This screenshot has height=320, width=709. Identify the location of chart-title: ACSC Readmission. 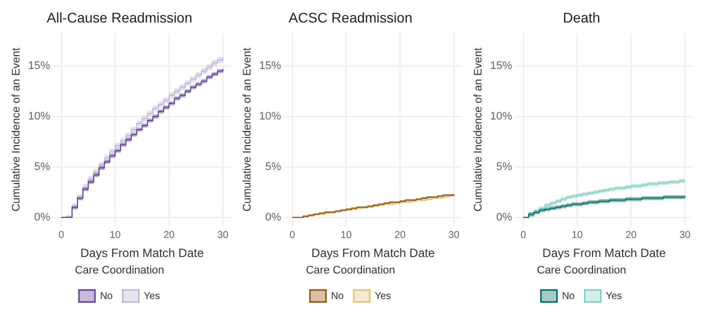
(350, 17).